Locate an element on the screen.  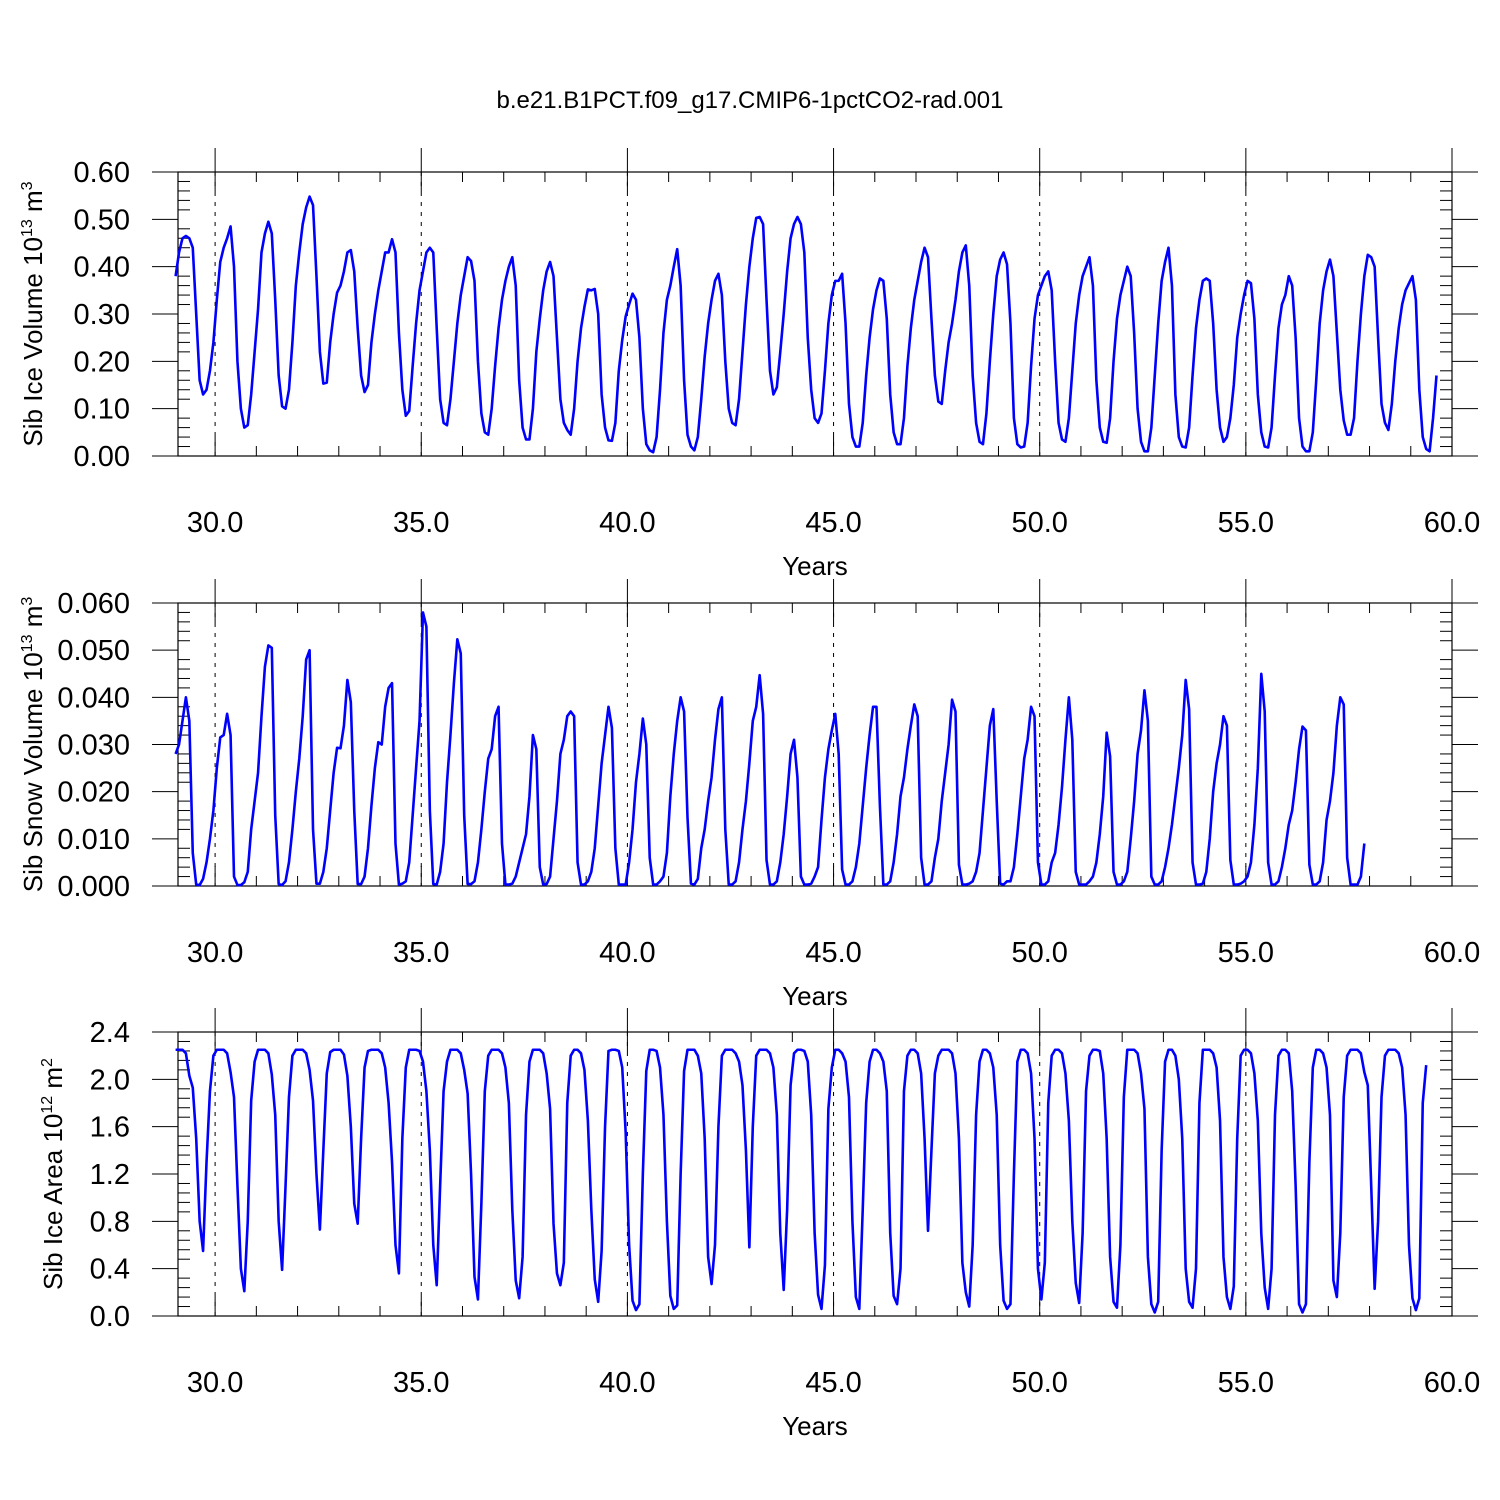
series-line-ice-volume is located at coordinates (806, 324).